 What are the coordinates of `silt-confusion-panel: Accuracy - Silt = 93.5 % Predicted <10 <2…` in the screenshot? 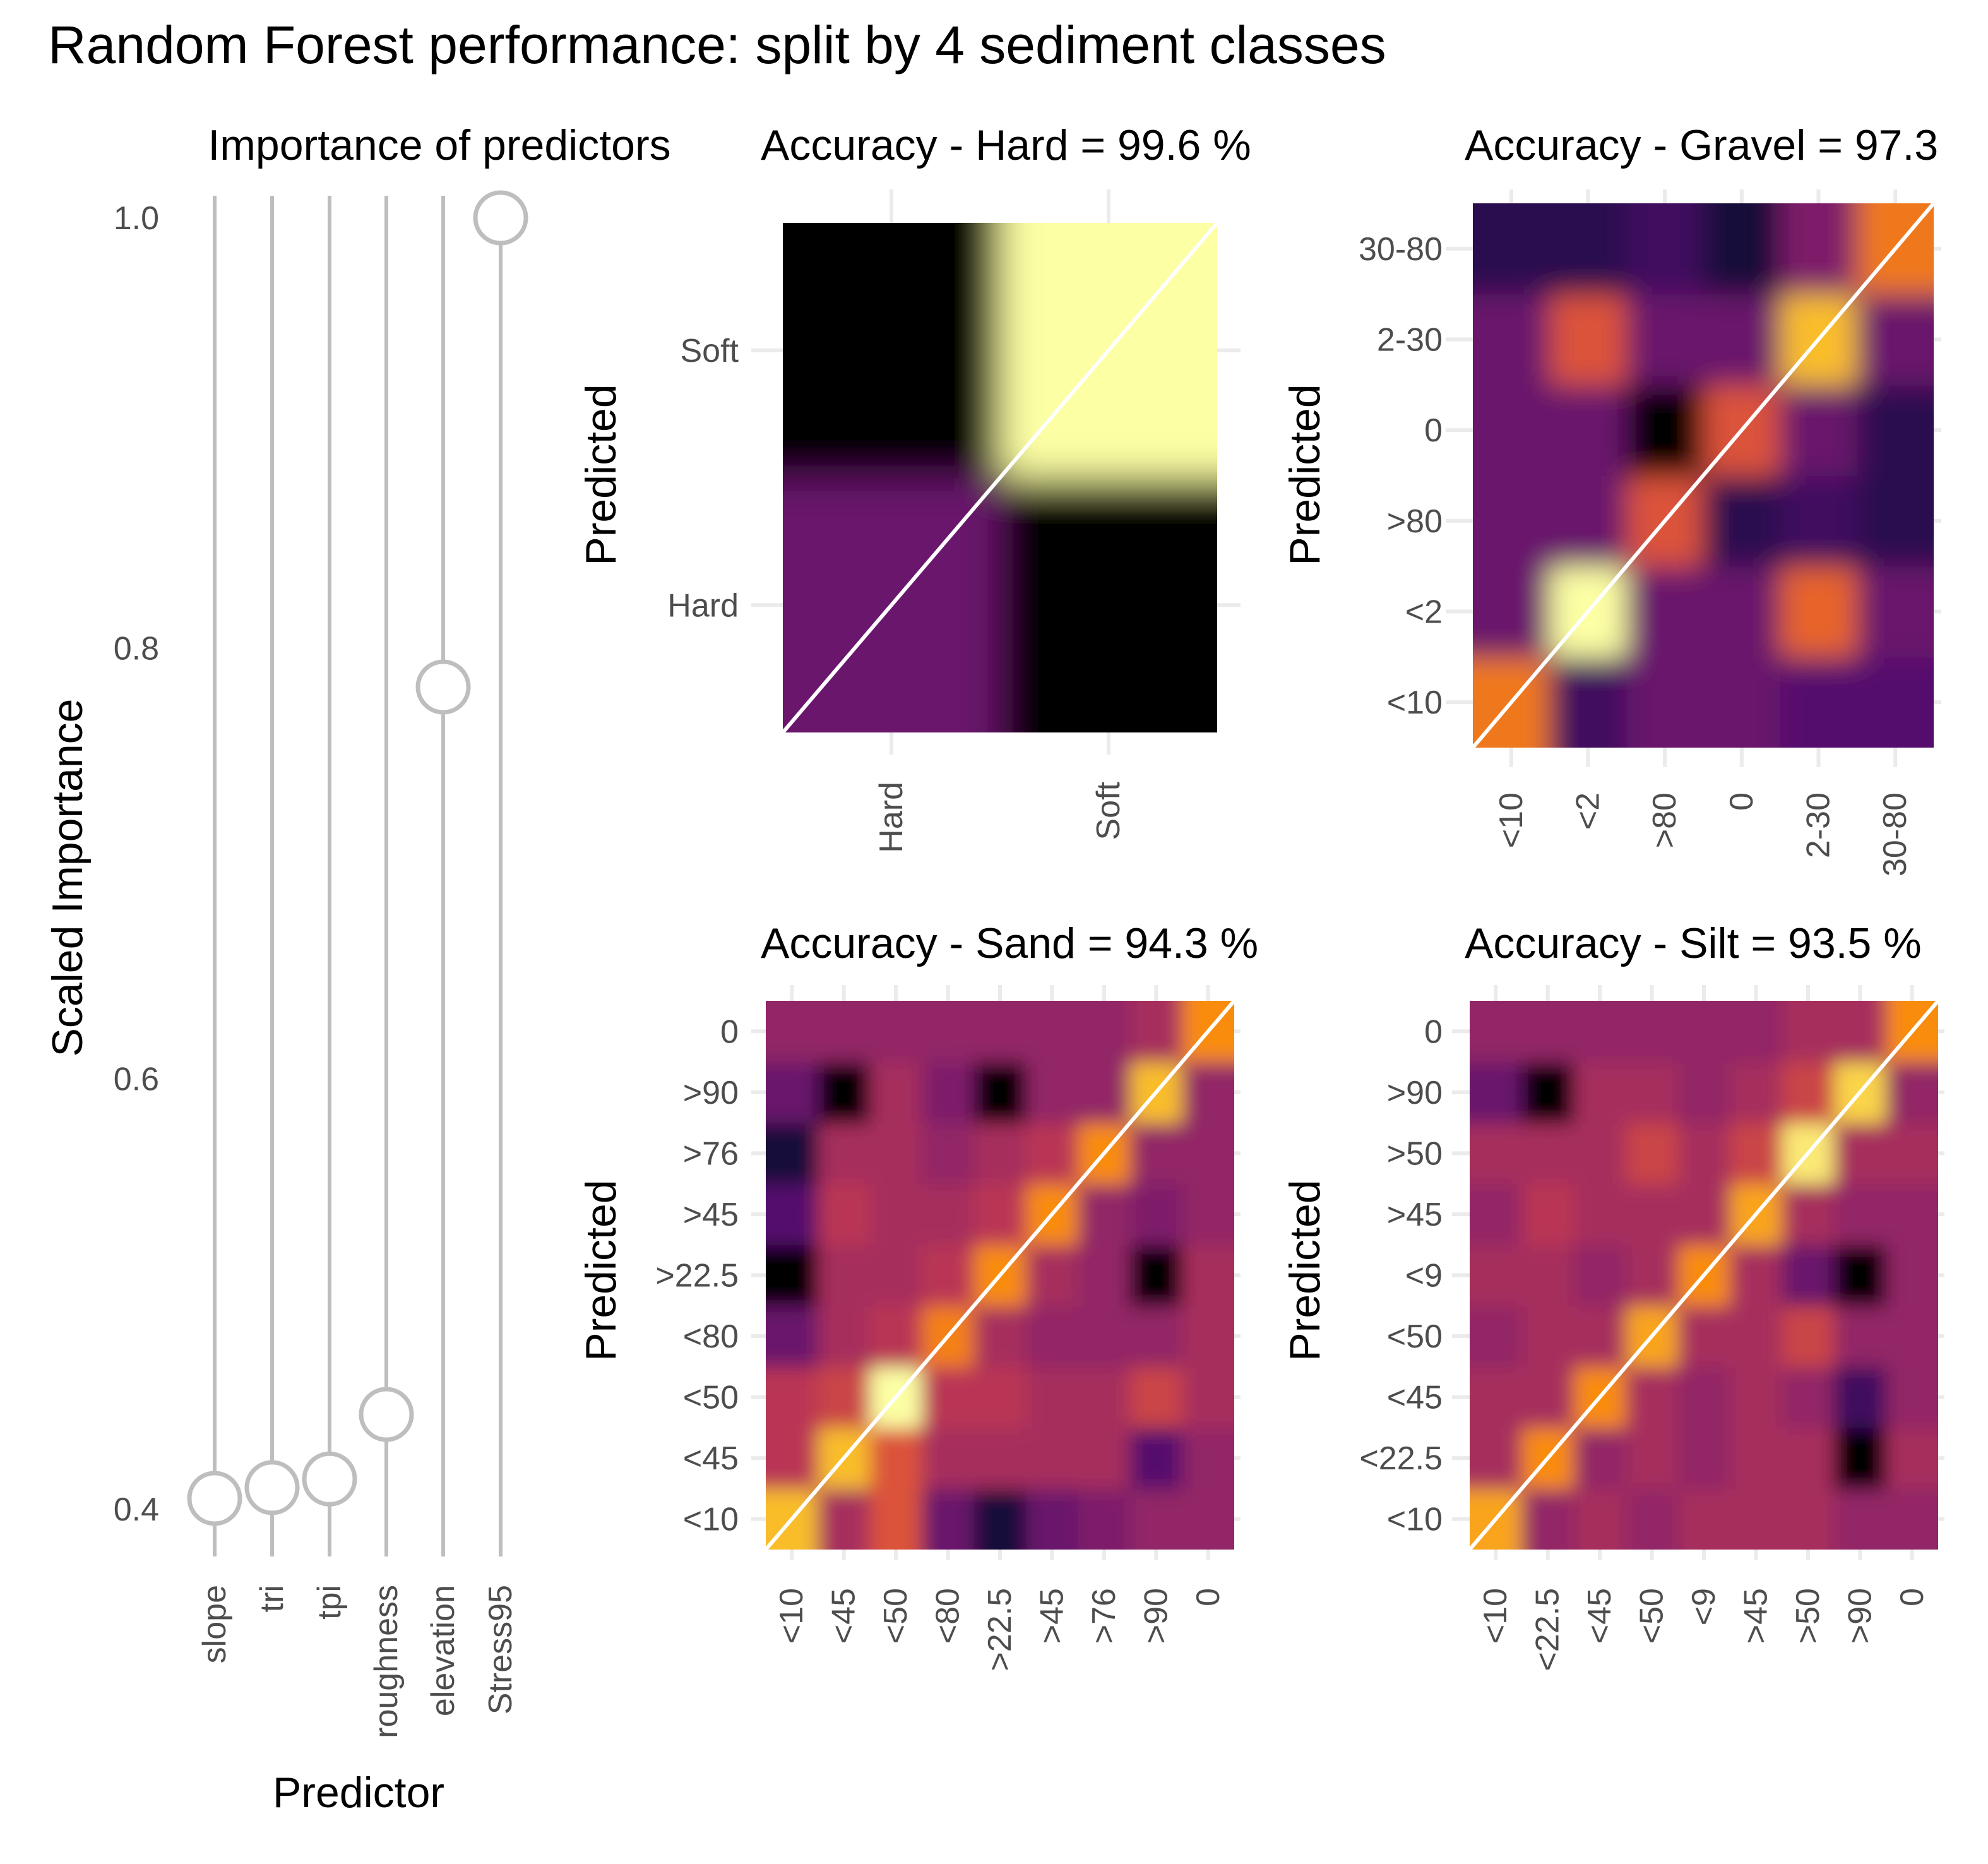 It's located at (1612, 1295).